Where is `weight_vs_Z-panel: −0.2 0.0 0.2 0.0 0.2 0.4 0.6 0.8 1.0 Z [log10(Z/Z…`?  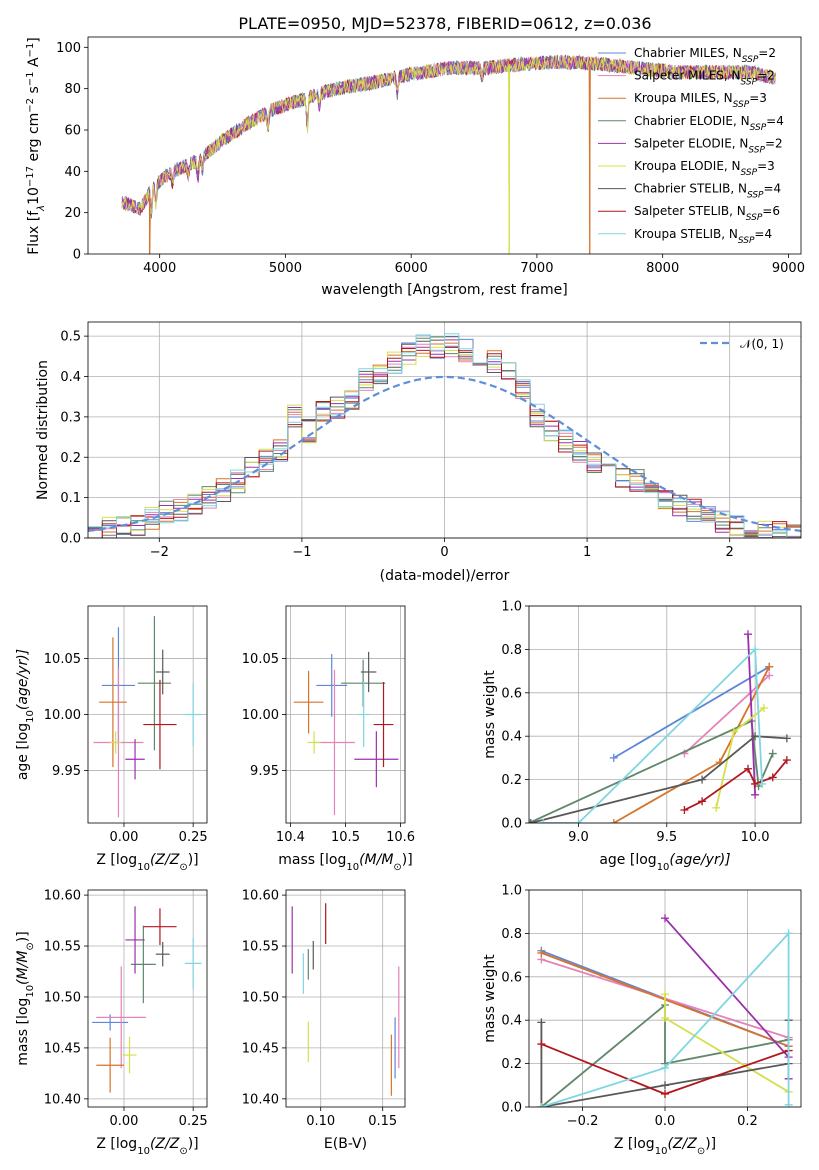
weight_vs_Z-panel: −0.2 0.0 0.2 0.0 0.2 0.4 0.6 0.8 1.0 Z [log10(Z/Z… is located at coordinates (642, 1020).